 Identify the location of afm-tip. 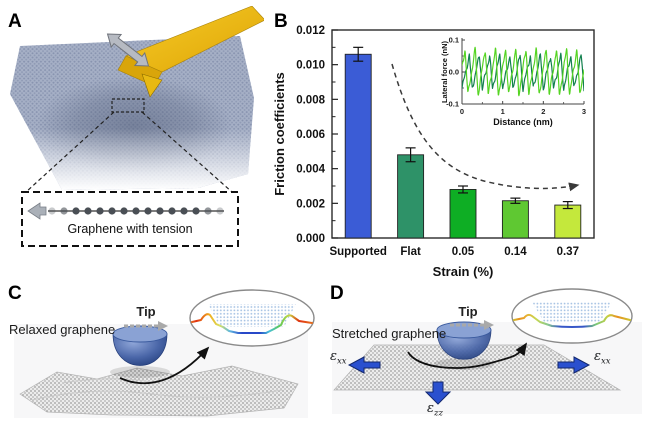
(152, 85).